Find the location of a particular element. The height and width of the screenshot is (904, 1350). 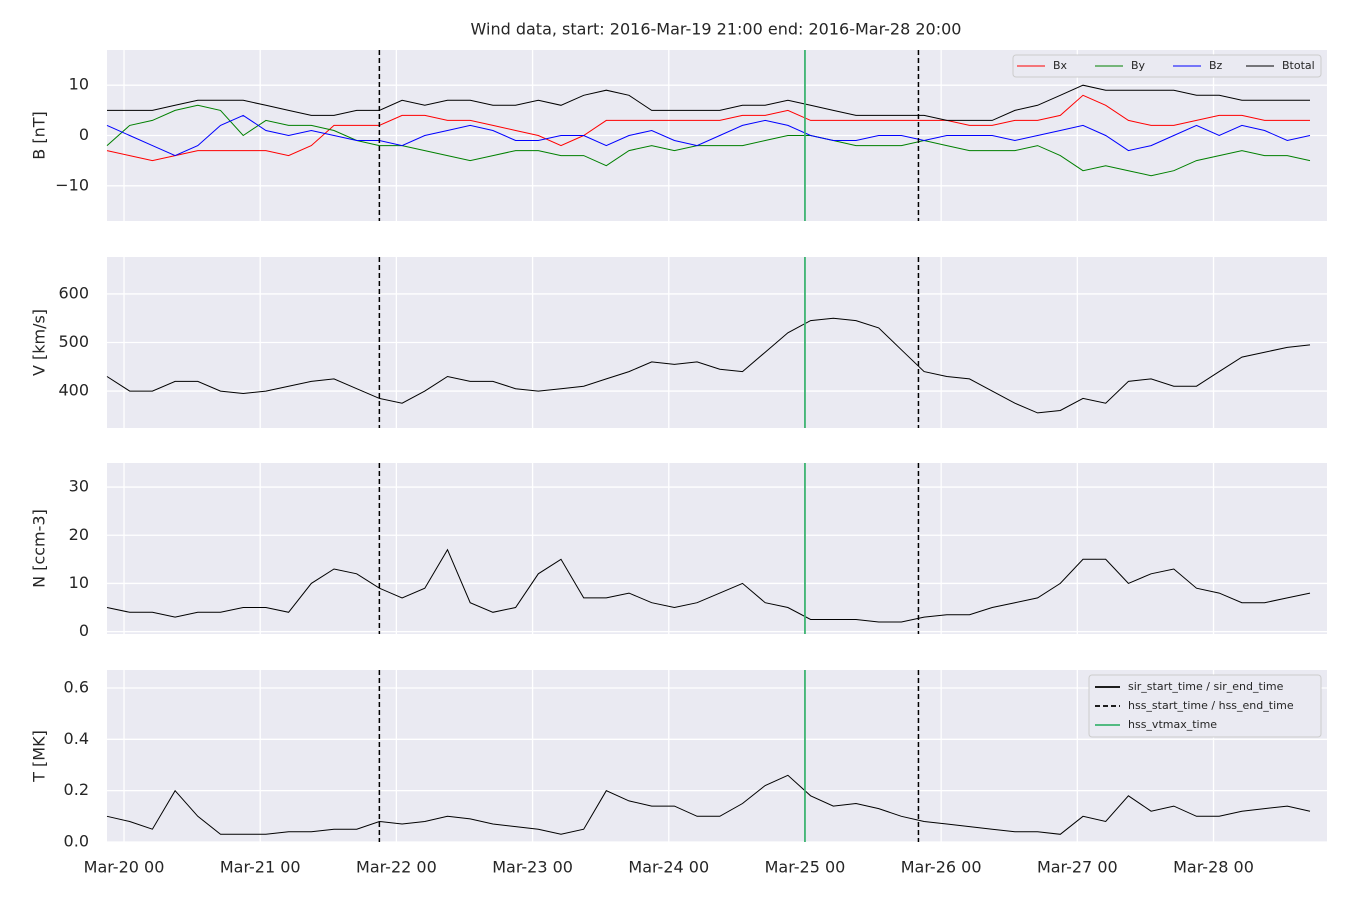

x-tick-label: Mar-23 00 is located at coordinates (532, 867).